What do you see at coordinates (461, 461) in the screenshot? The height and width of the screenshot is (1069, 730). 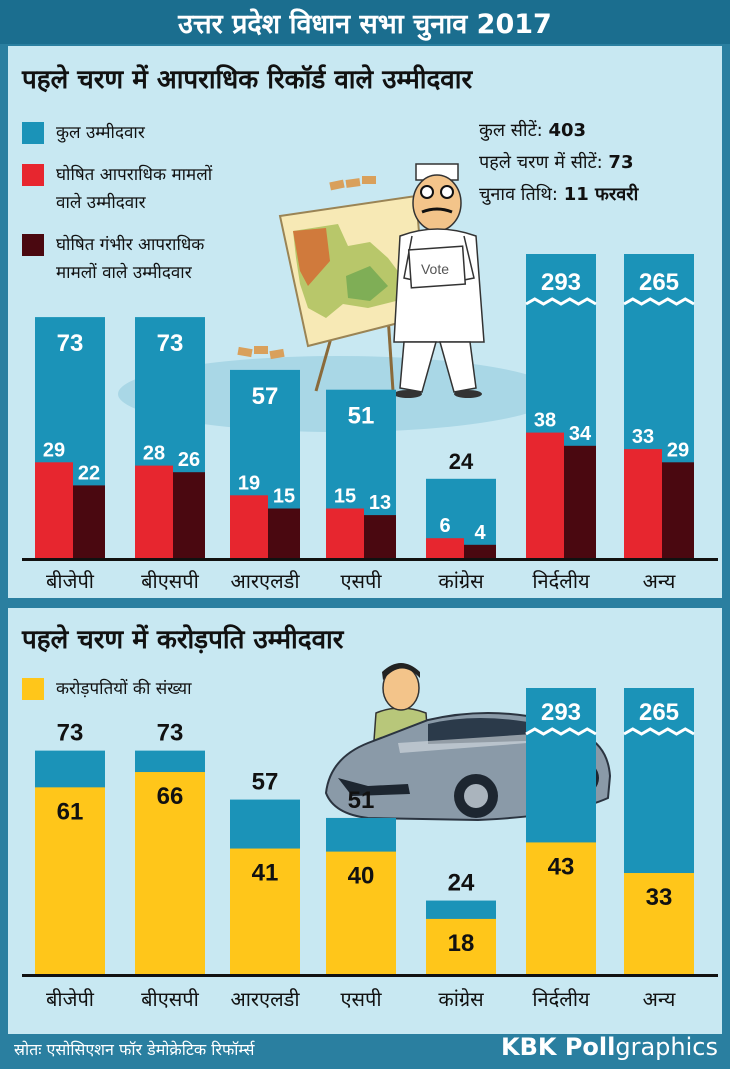 I see `label-total-4: 24` at bounding box center [461, 461].